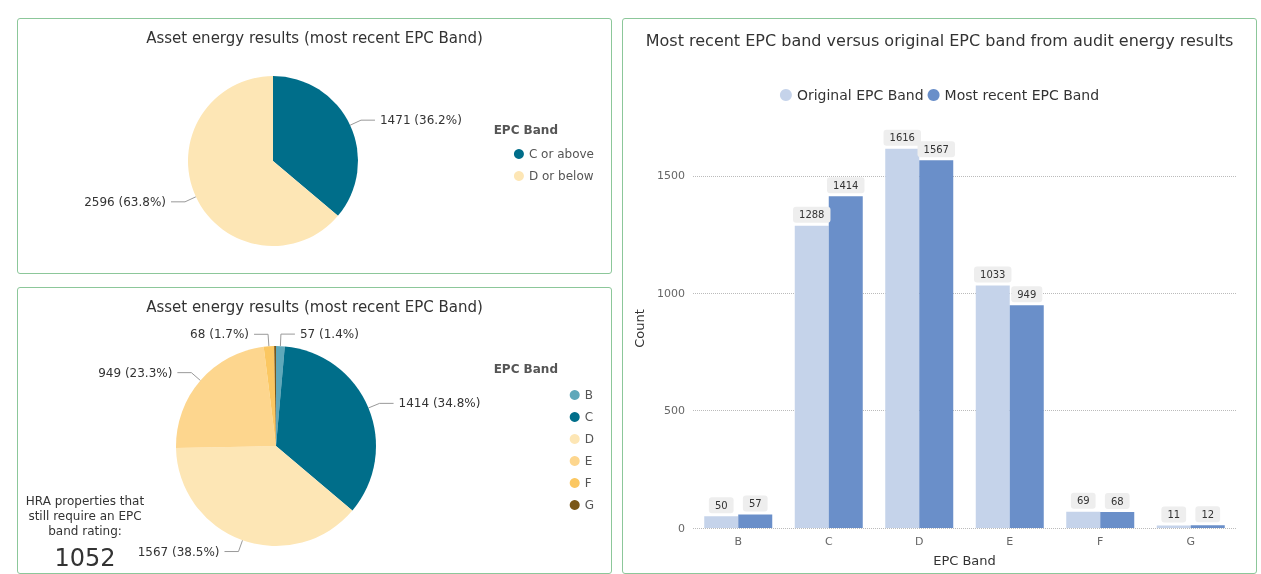 The height and width of the screenshot is (574, 1261). What do you see at coordinates (919, 541) in the screenshot?
I see `x-tick-label: D` at bounding box center [919, 541].